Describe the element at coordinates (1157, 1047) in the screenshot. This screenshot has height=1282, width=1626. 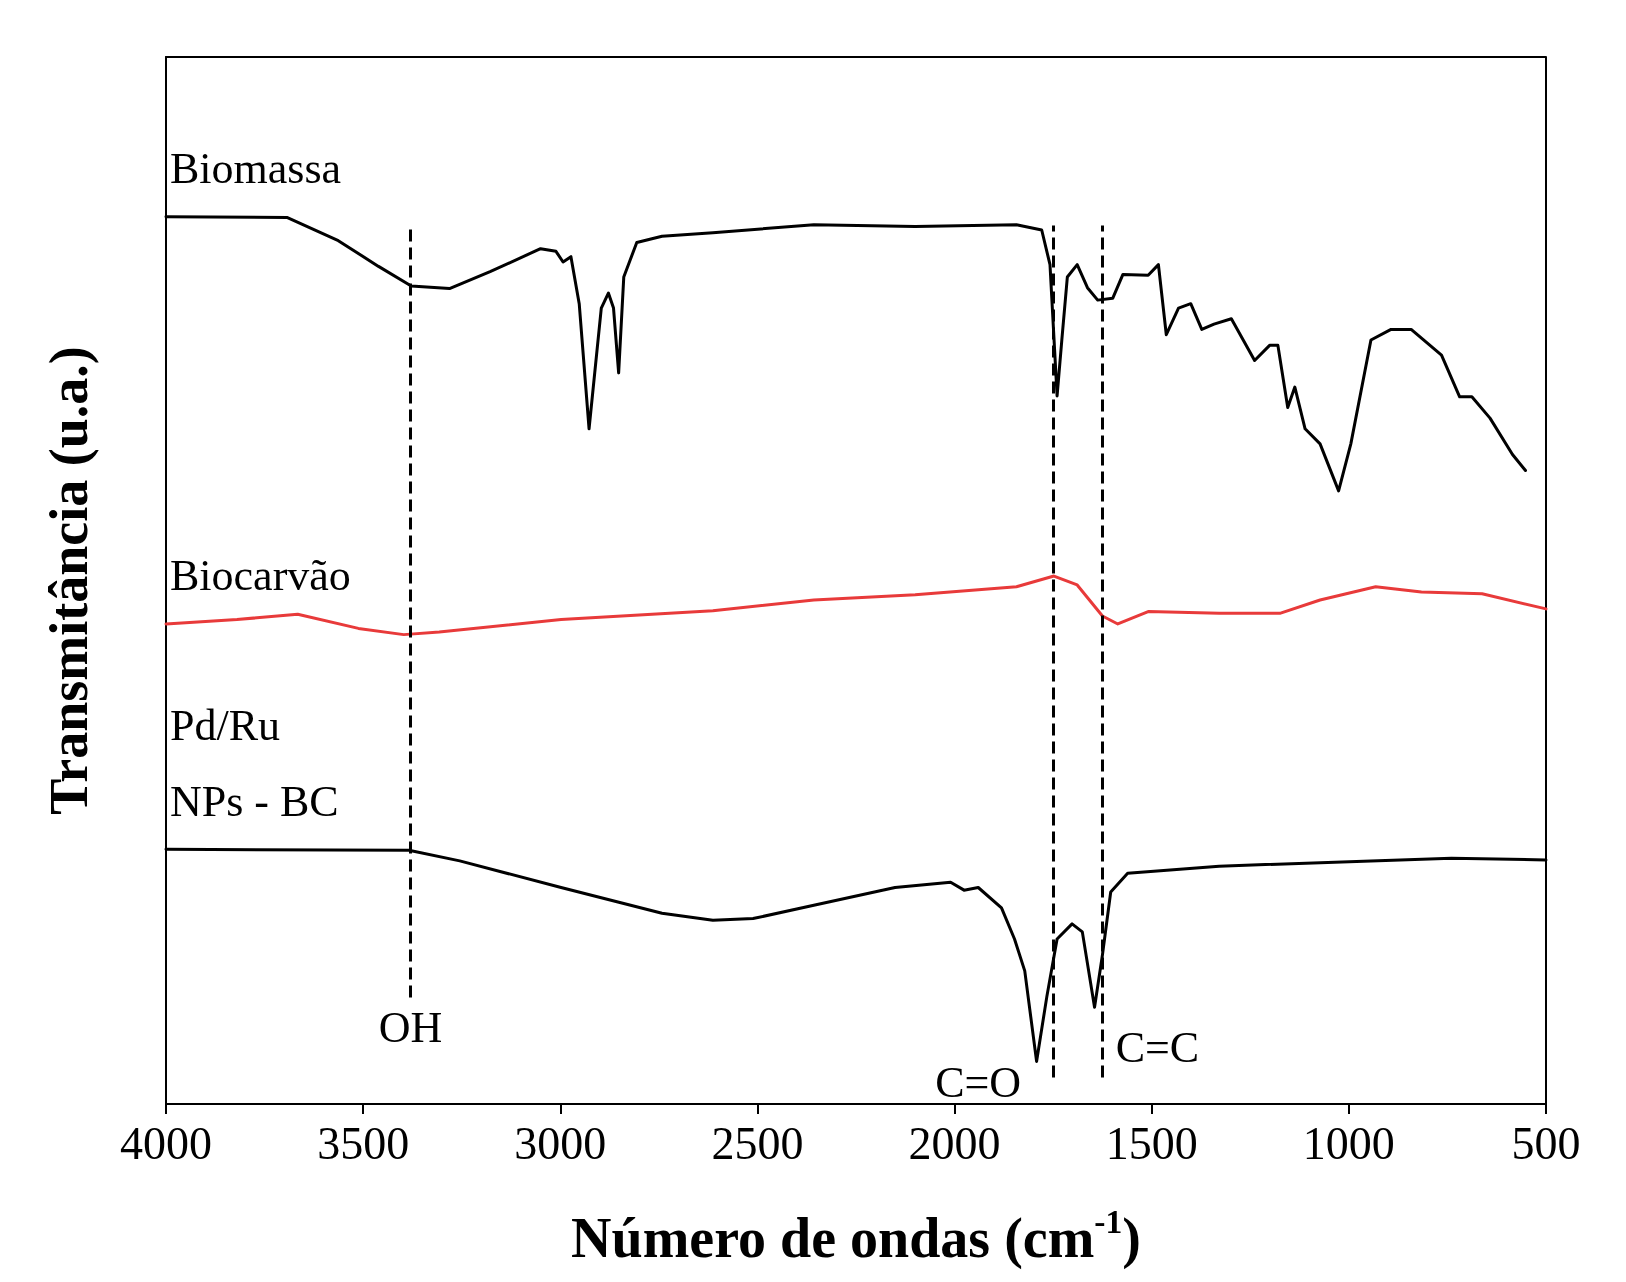
I see `ref-line-label: C=C` at that location.